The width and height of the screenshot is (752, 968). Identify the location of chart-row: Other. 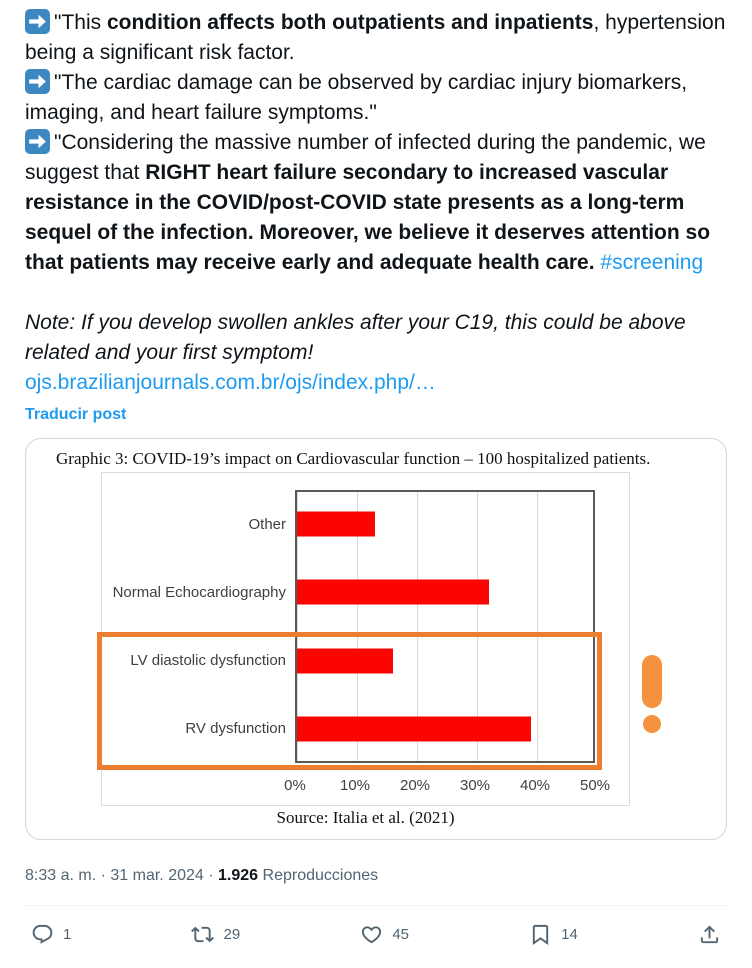
(348, 524).